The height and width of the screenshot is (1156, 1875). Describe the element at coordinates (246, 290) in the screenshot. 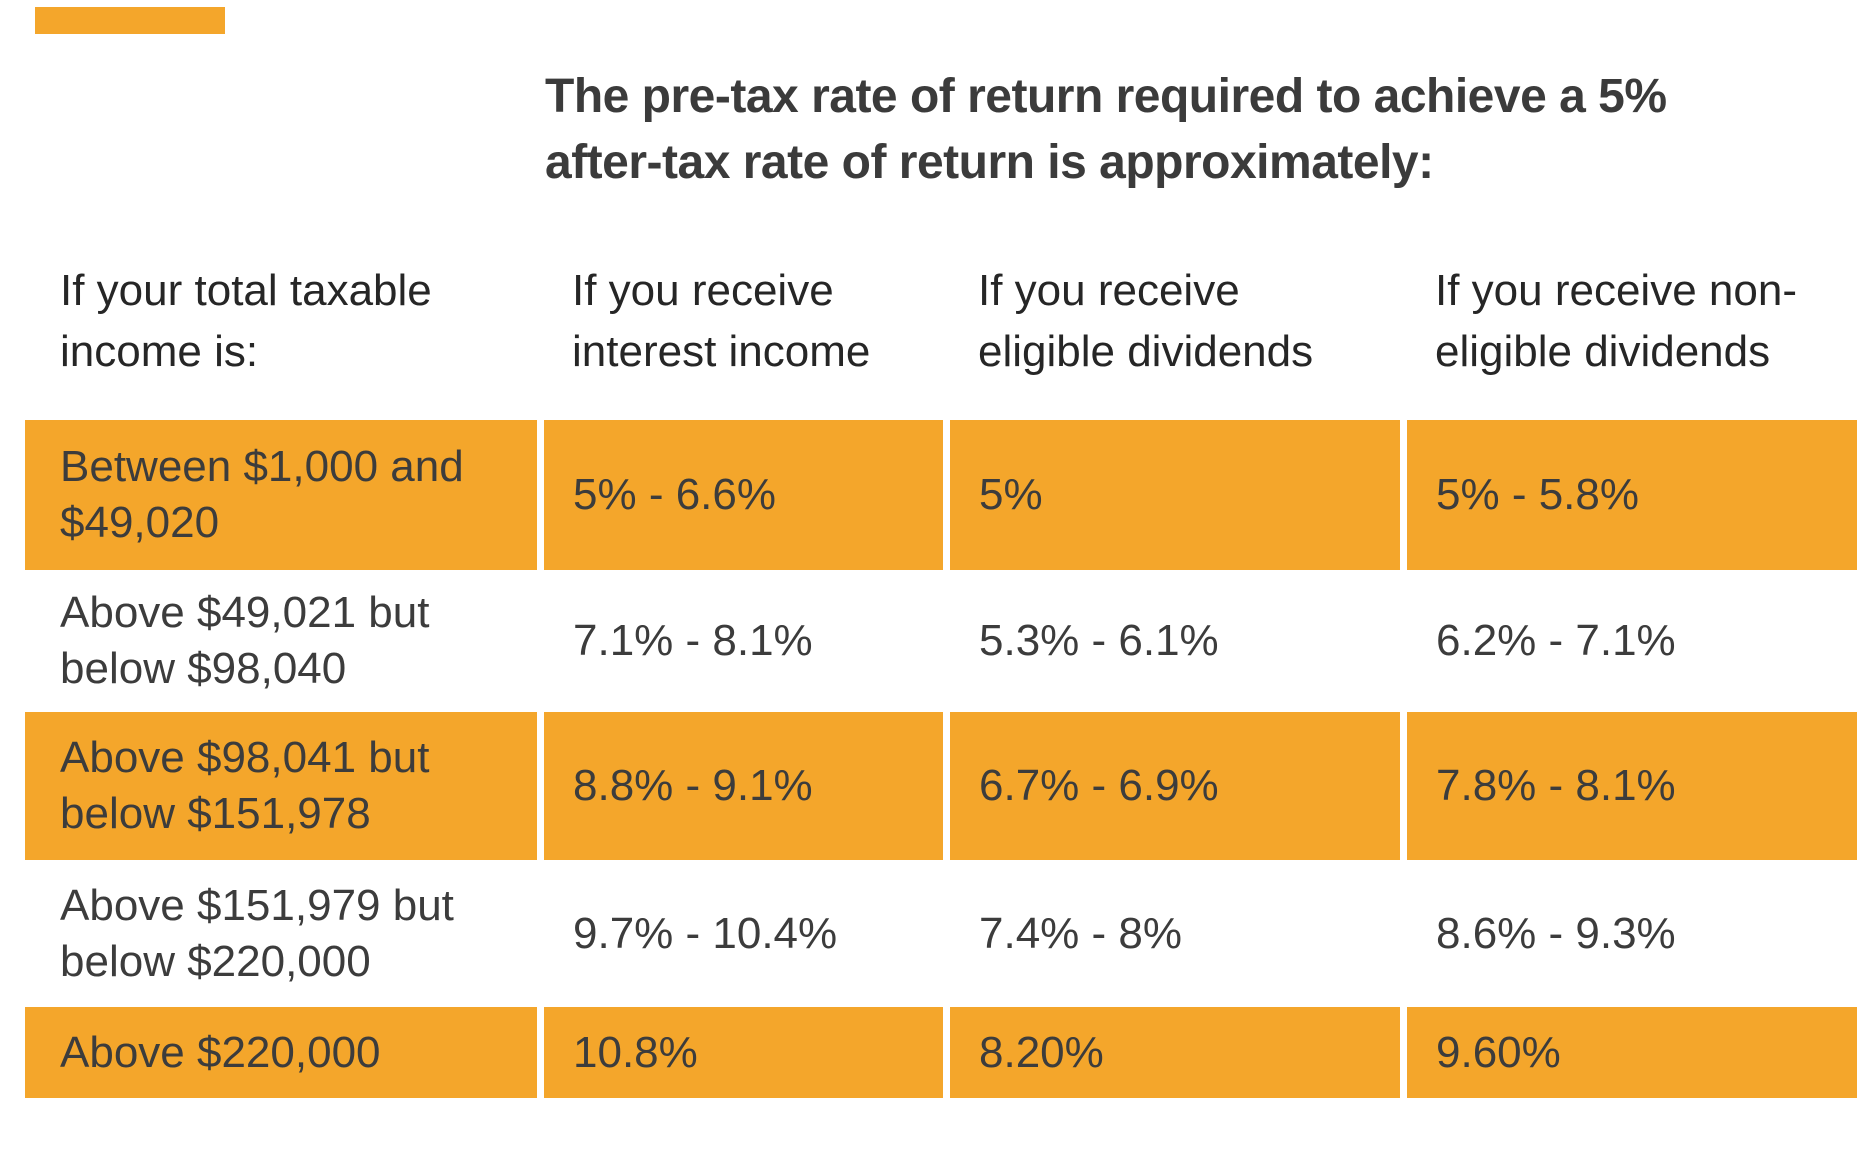

I see `header-line: If your total taxable` at that location.